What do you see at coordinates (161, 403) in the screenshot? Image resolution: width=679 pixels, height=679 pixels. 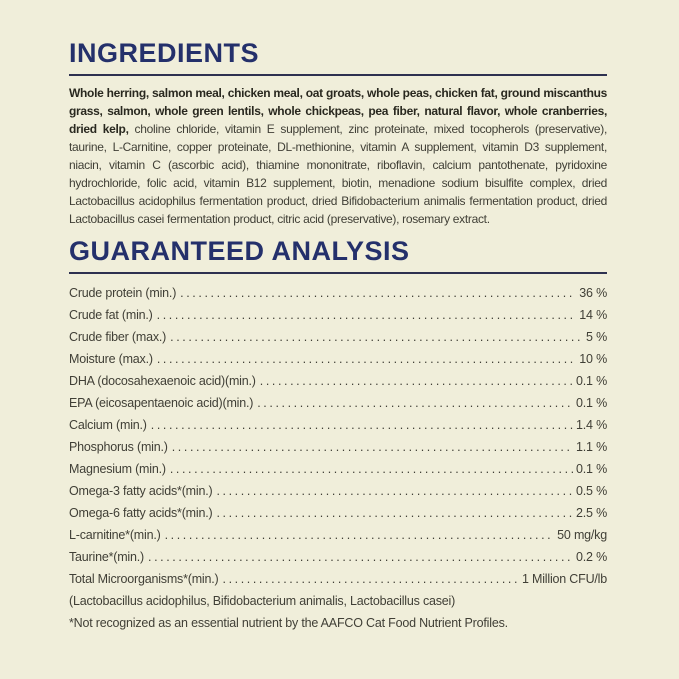 I see `analysis-row-label: EPA (eicosapentaenoic acid)(min.)` at bounding box center [161, 403].